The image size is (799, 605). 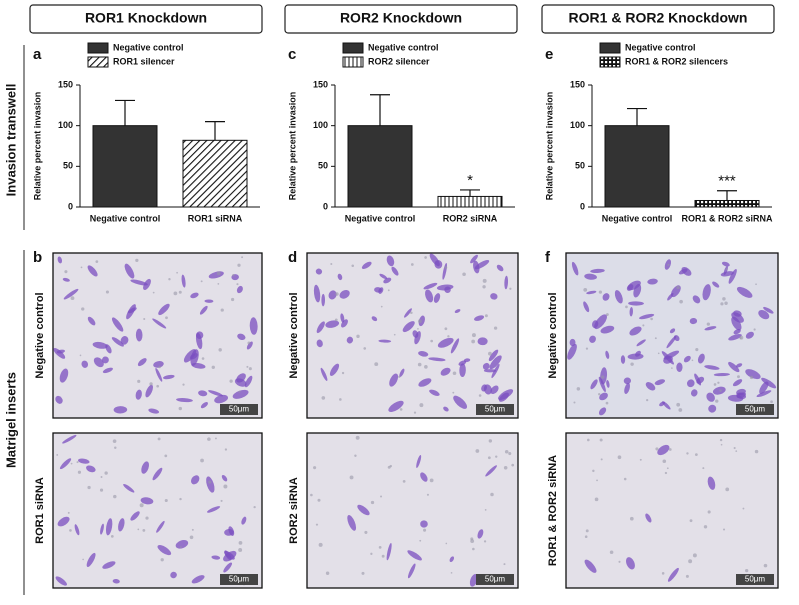 I want to click on header-text: ROR1 Knockdown, so click(x=146, y=18).